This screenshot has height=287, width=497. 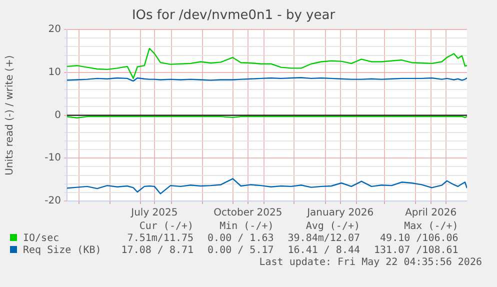 I want to click on text: Cur (-/+), so click(x=166, y=227).